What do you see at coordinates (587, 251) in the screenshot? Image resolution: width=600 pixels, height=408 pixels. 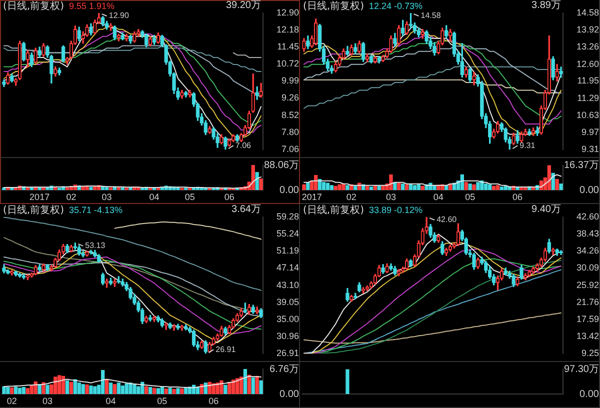 I see `y-tick-label: 34.26` at bounding box center [587, 251].